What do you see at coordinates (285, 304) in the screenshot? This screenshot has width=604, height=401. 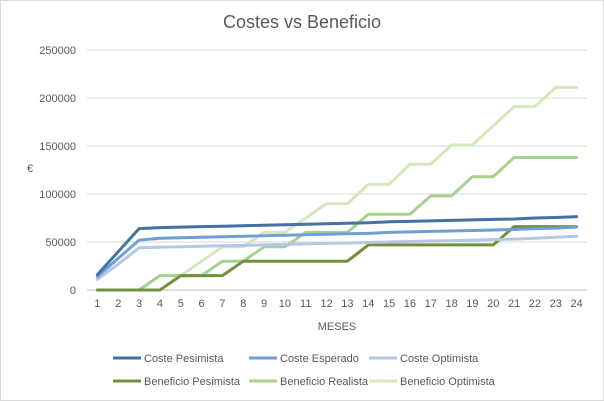 I see `x-tick-label: 10` at bounding box center [285, 304].